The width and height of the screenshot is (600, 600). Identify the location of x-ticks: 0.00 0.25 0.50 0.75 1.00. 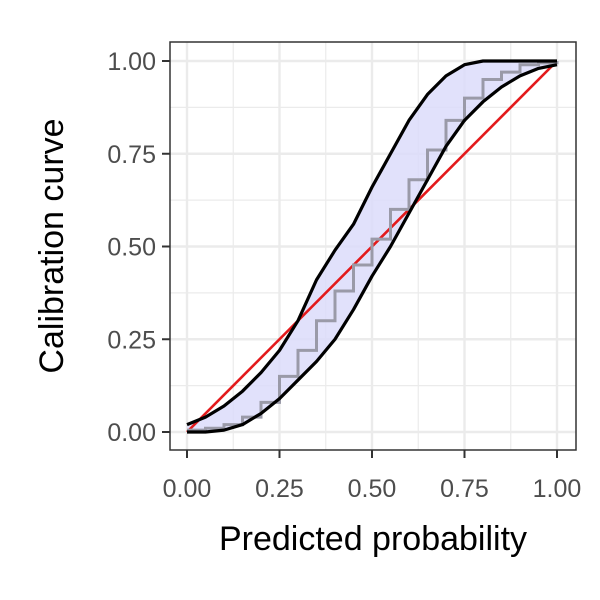
(372, 476).